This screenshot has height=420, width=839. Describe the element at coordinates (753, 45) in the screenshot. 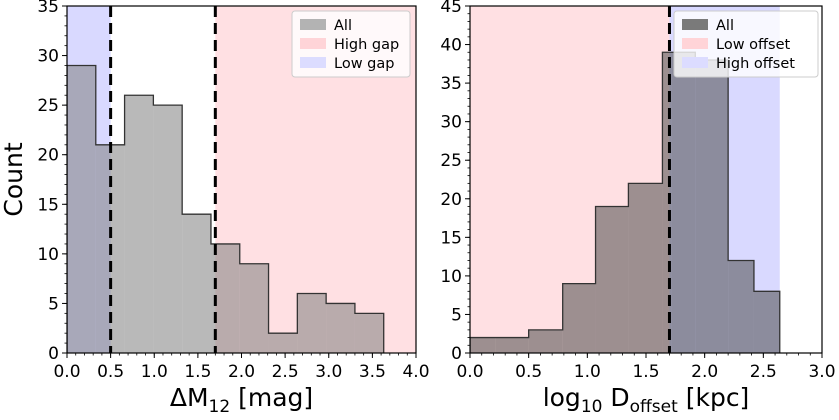

I see `legend-label: Low offset` at that location.